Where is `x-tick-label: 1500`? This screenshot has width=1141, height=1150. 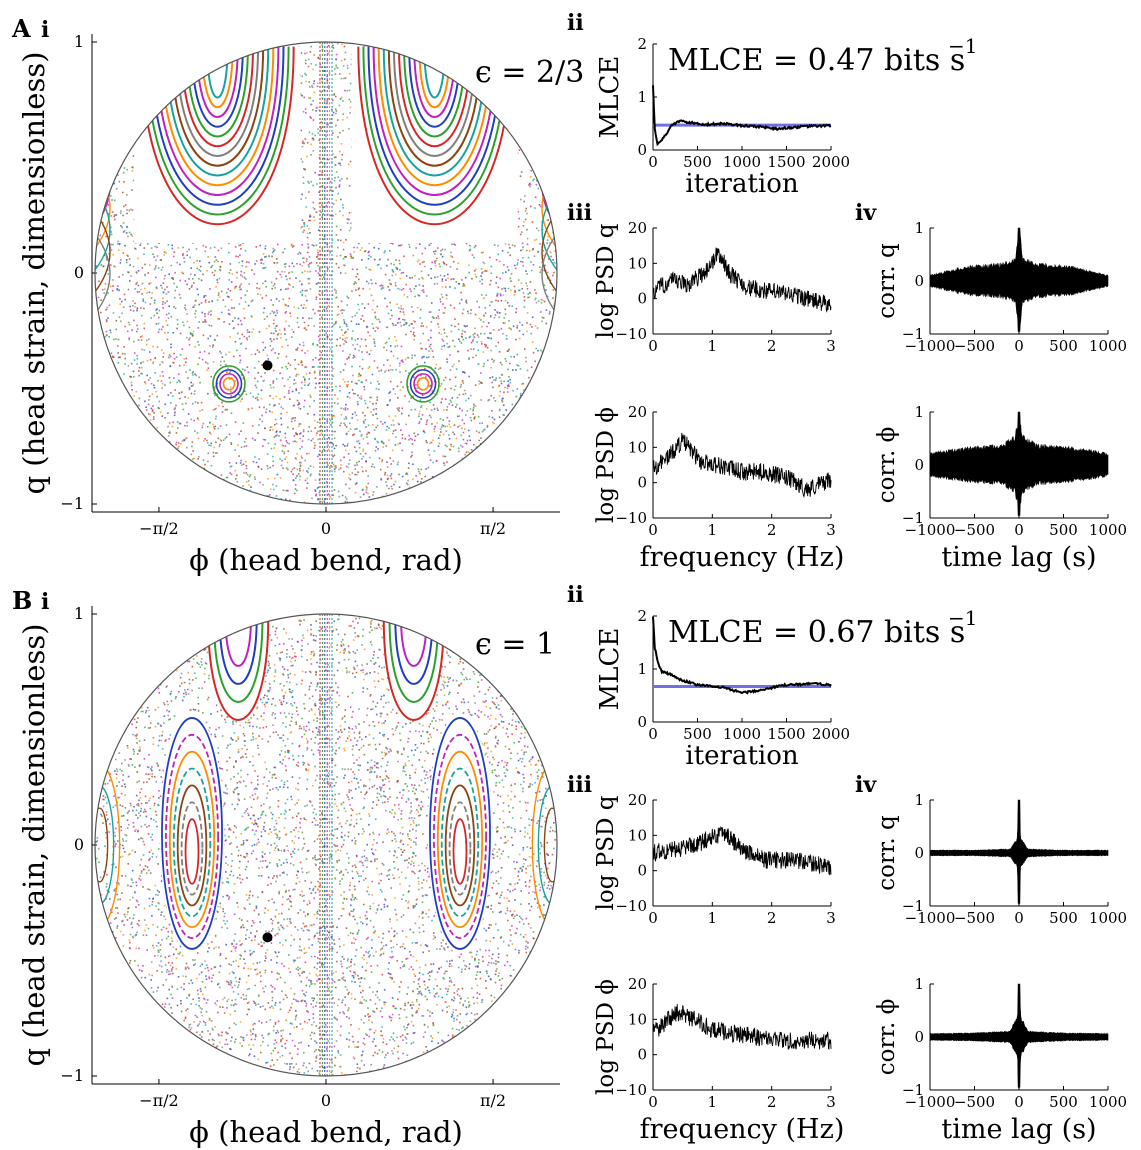
x-tick-label: 1500 is located at coordinates (786, 162).